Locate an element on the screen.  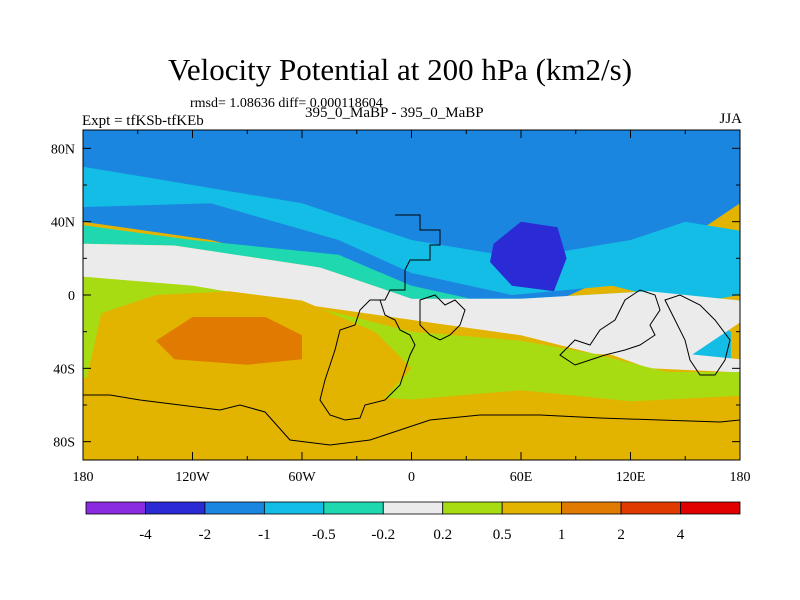
colorbar-label-6: 0.5 is located at coordinates (502, 535).